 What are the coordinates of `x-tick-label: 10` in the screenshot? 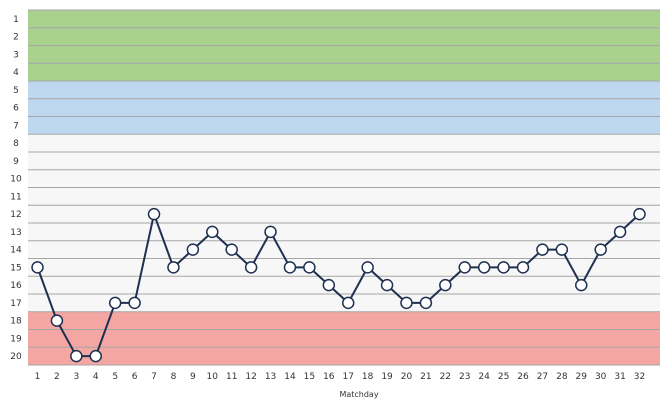 It's located at (213, 377).